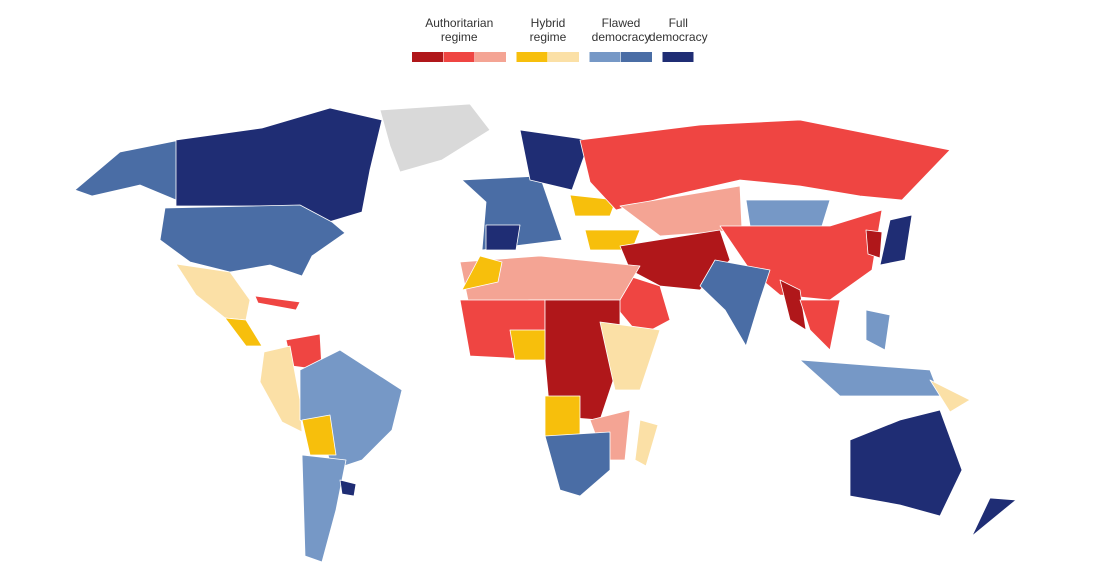  I want to click on nigeria, so click(527, 345).